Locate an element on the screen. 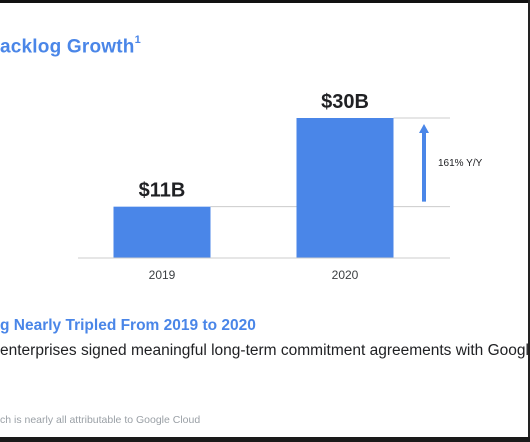 The height and width of the screenshot is (442, 530). right-border is located at coordinates (529, 221).